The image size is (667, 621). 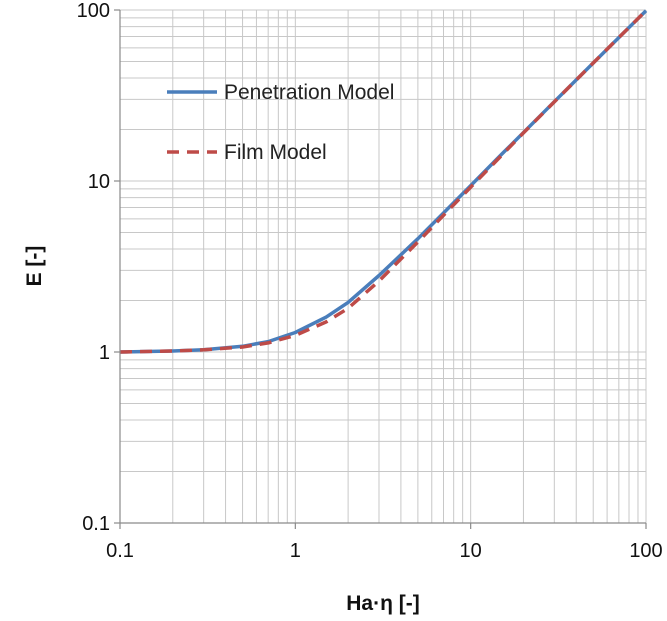 What do you see at coordinates (96, 524) in the screenshot?
I see `y-tick-label: 0.1` at bounding box center [96, 524].